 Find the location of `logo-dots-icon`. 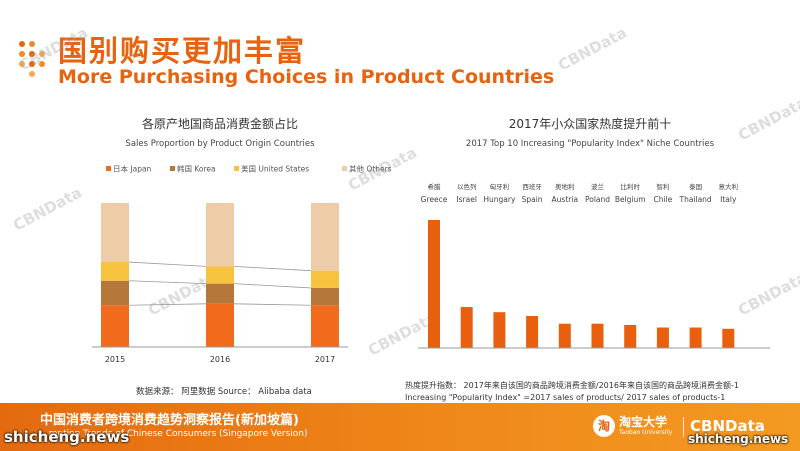

logo-dots-icon is located at coordinates (32, 59).